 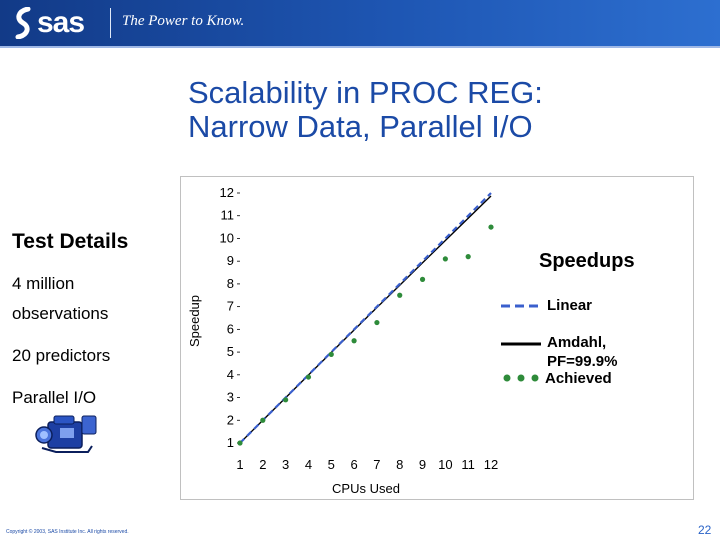 What do you see at coordinates (422, 464) in the screenshot?
I see `x-tick-label: 9` at bounding box center [422, 464].